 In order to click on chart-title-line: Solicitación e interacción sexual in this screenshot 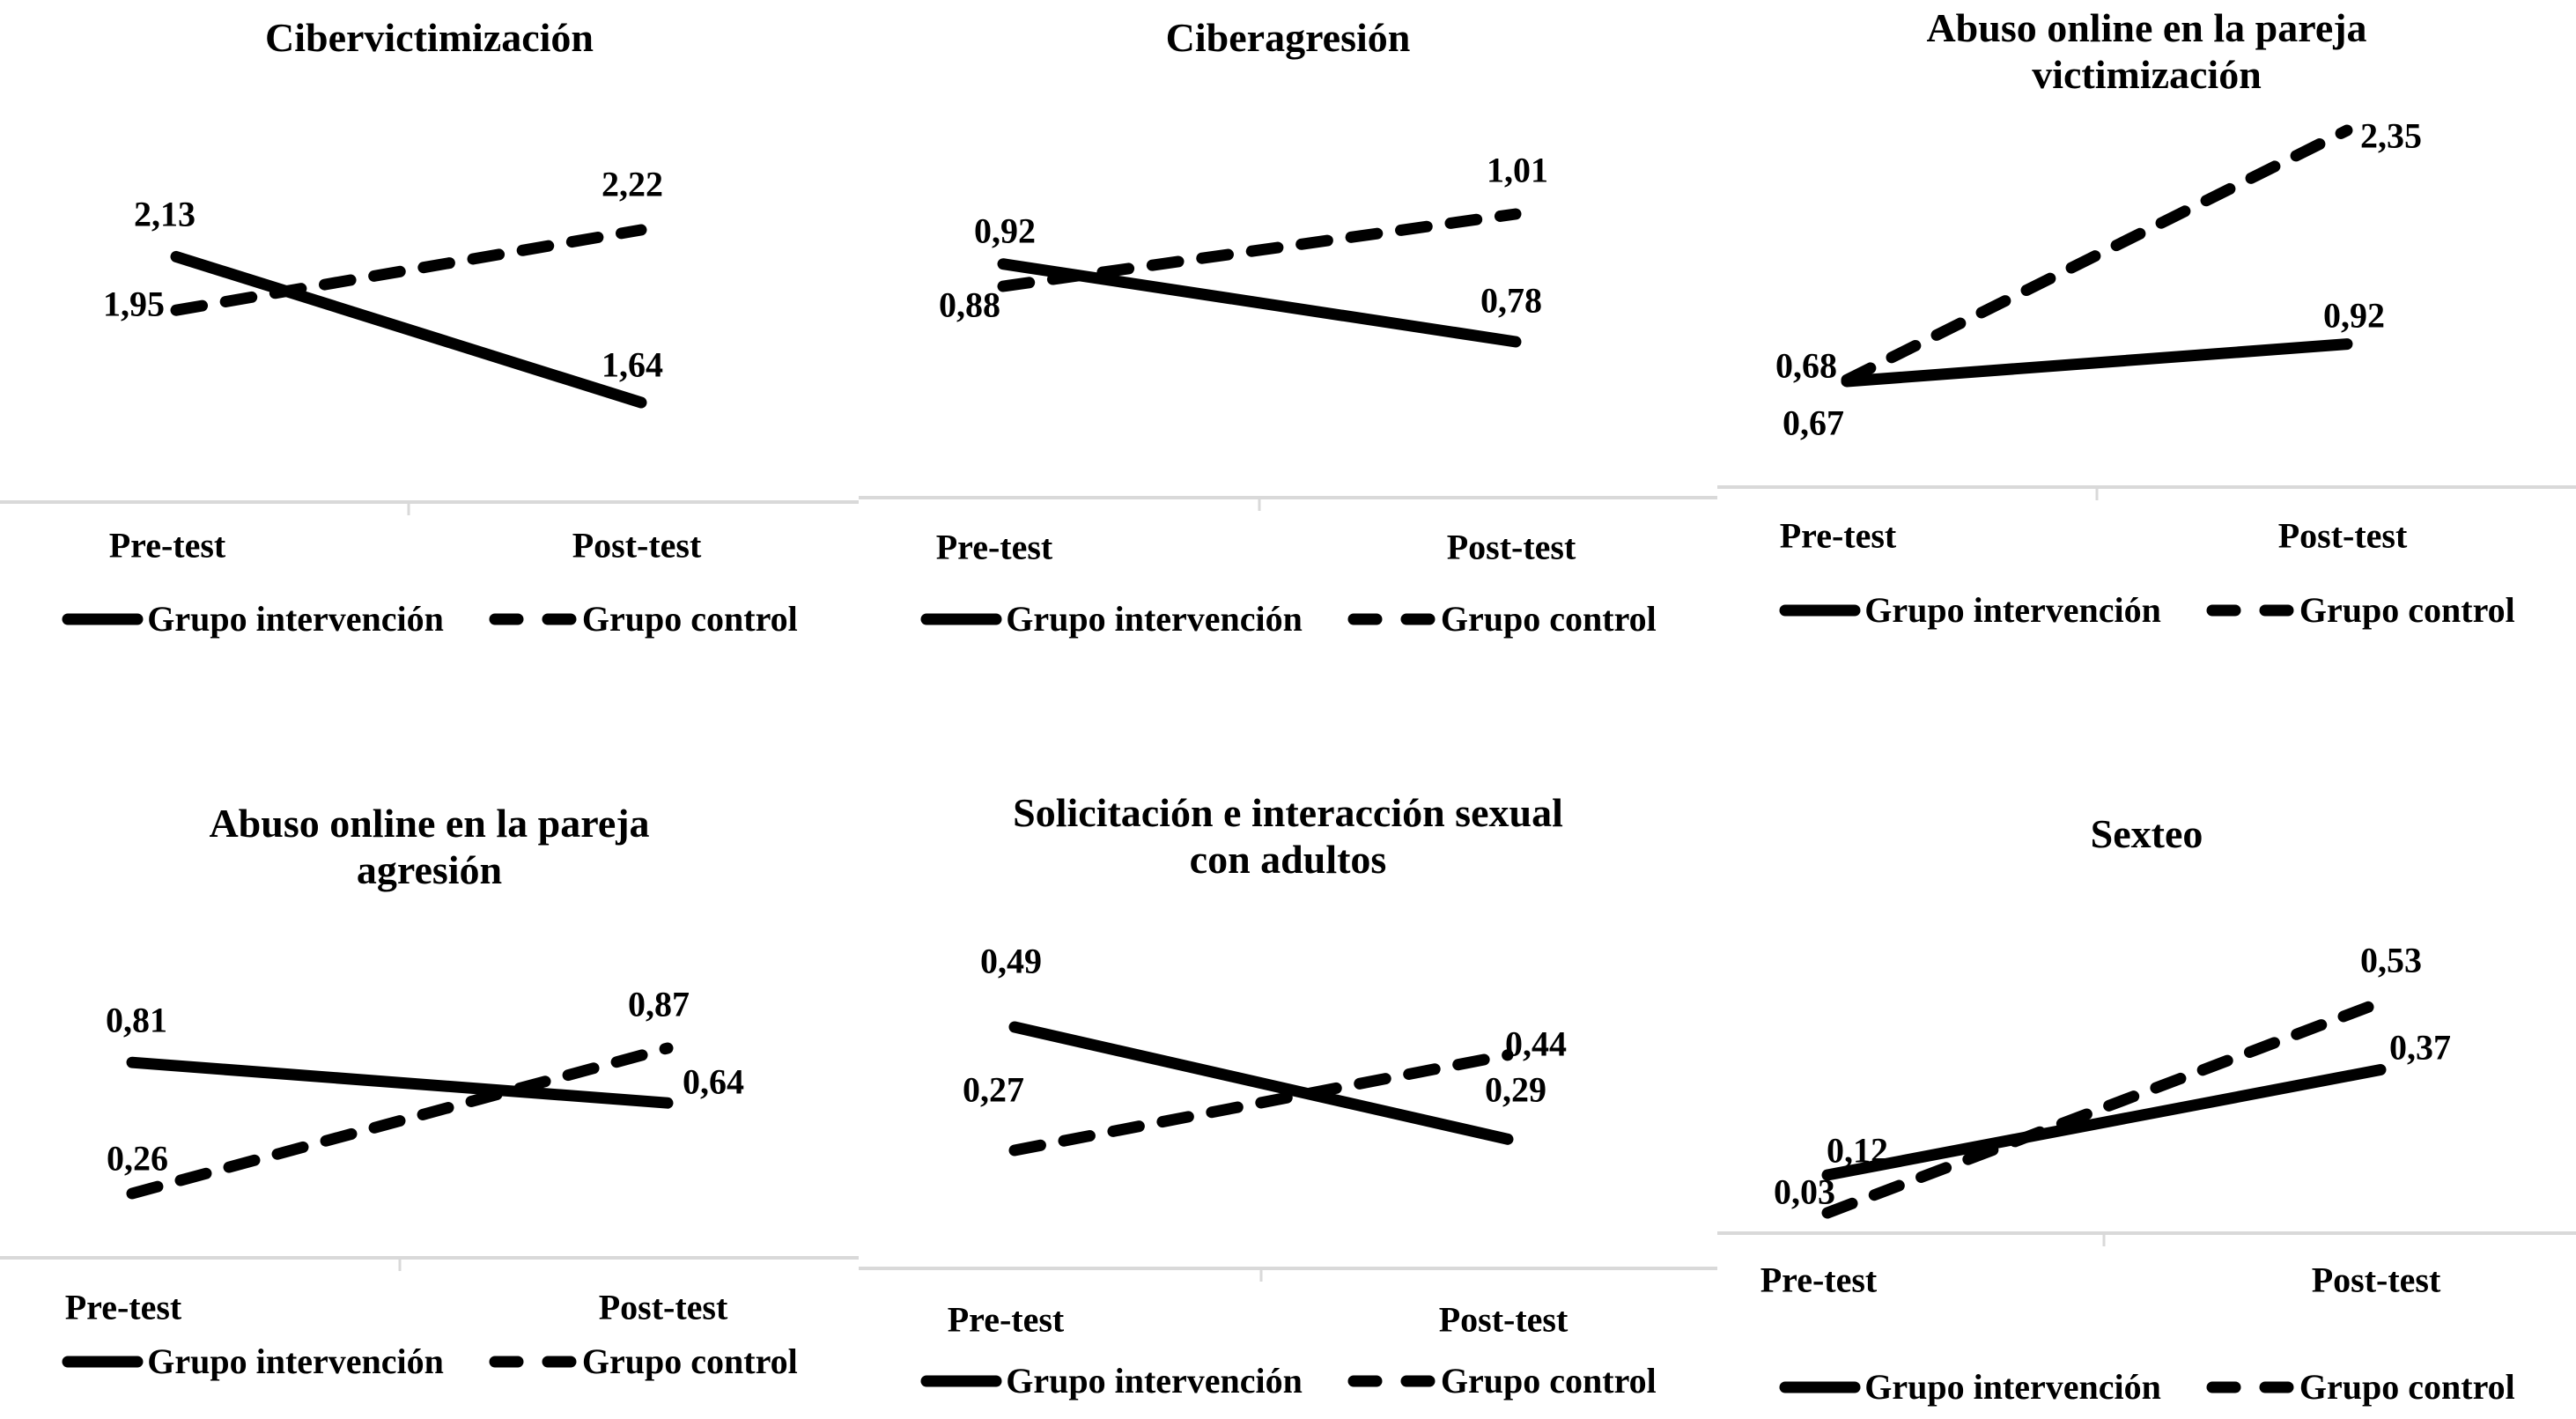, I will do `click(1288, 812)`.